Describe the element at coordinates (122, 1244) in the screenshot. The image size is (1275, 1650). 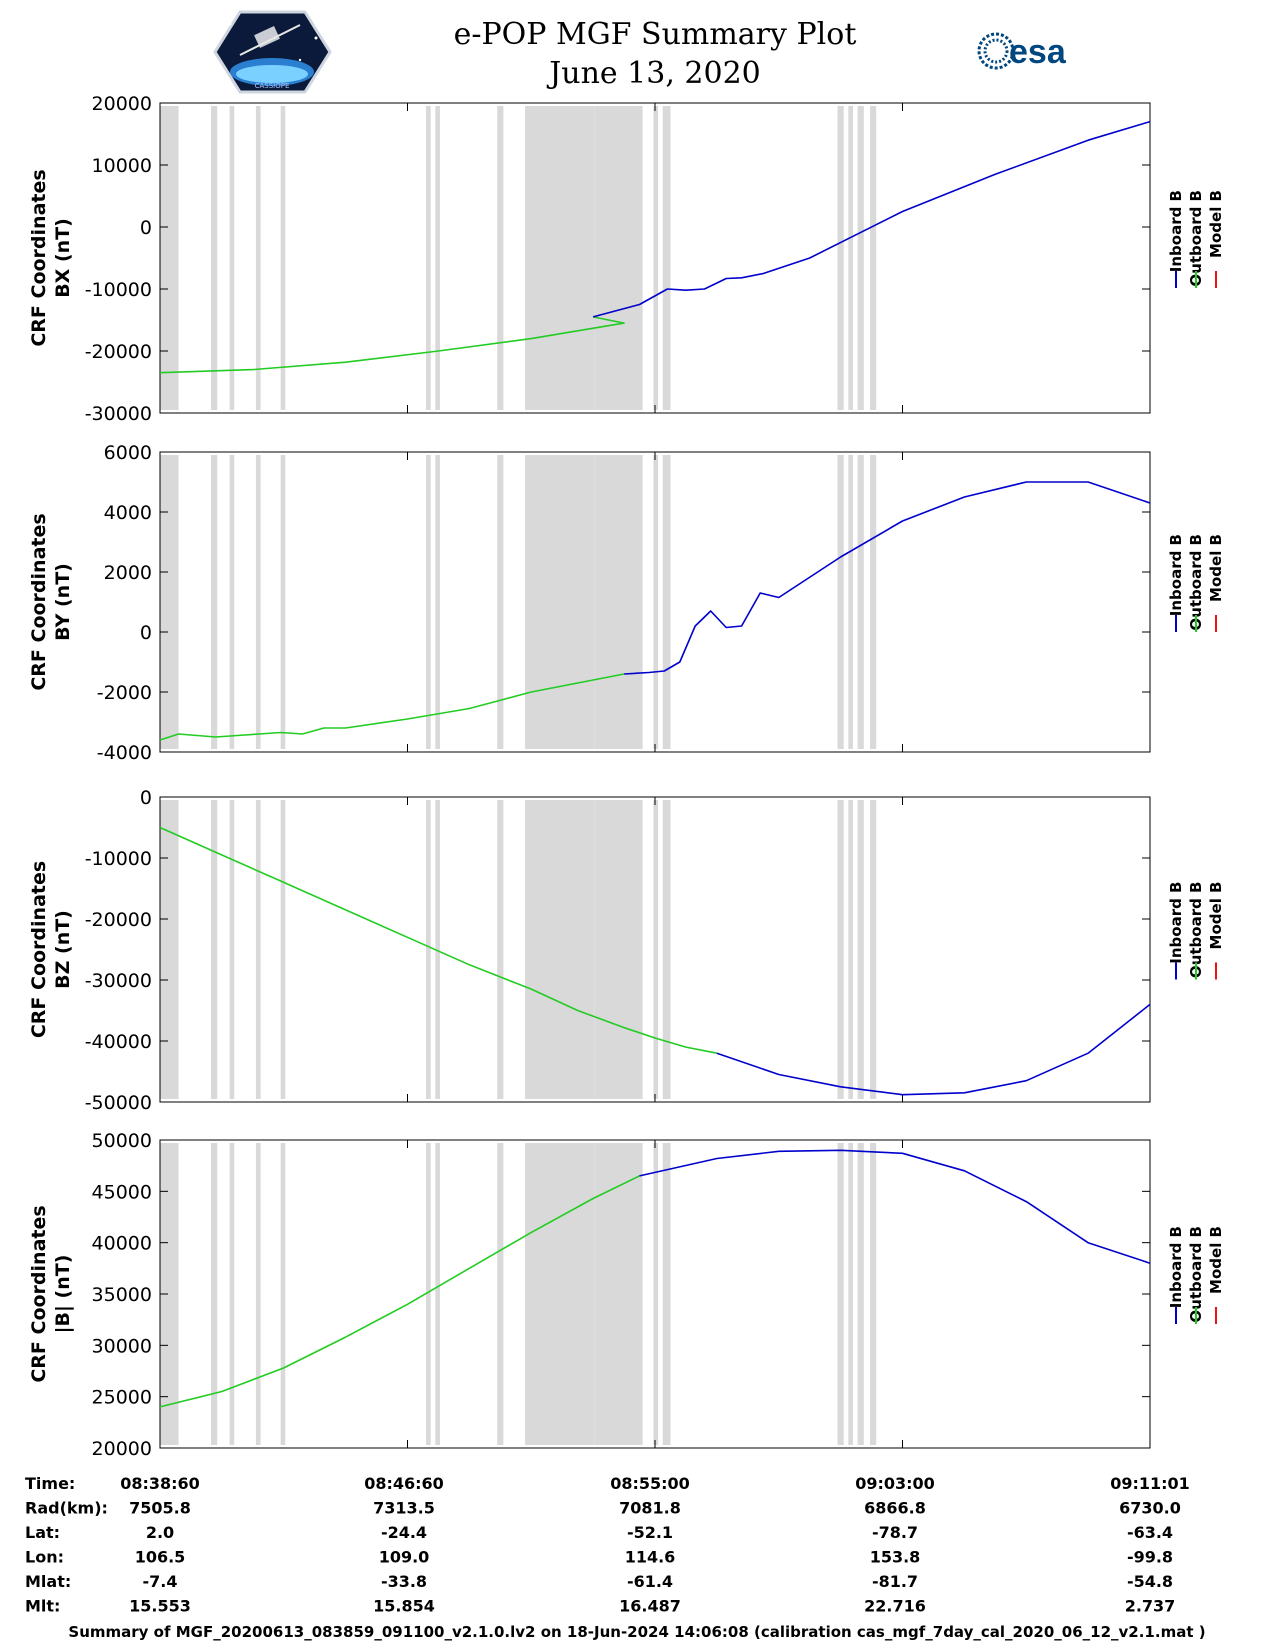
I see `y-tick-label: 40000` at that location.